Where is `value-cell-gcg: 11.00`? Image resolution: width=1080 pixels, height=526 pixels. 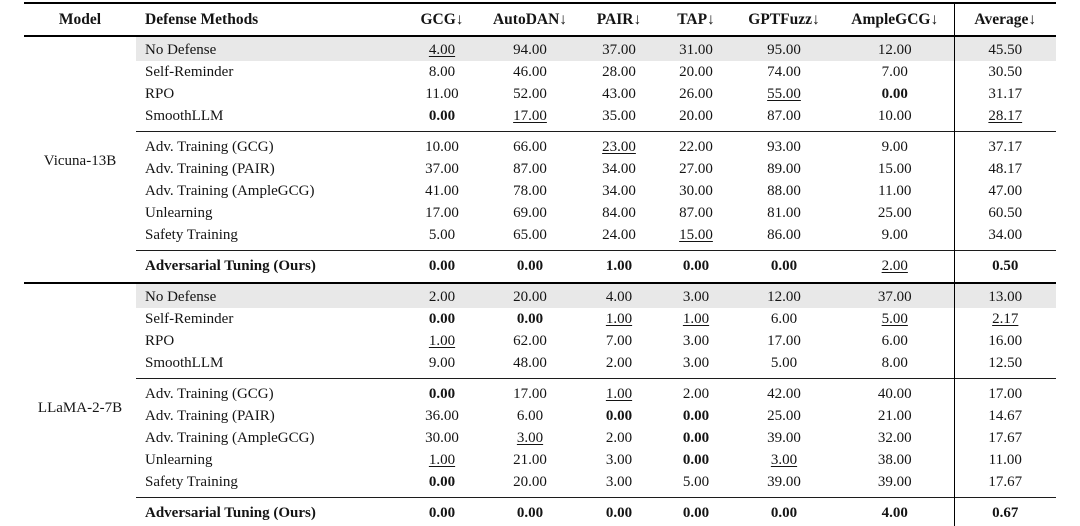
value-cell-gcg: 11.00 is located at coordinates (442, 94).